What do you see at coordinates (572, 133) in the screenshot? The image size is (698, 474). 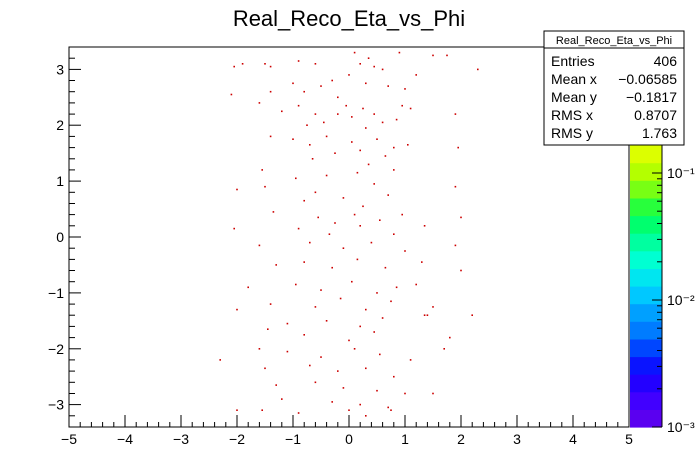 I see `stats-label-rms-y: RMS y` at bounding box center [572, 133].